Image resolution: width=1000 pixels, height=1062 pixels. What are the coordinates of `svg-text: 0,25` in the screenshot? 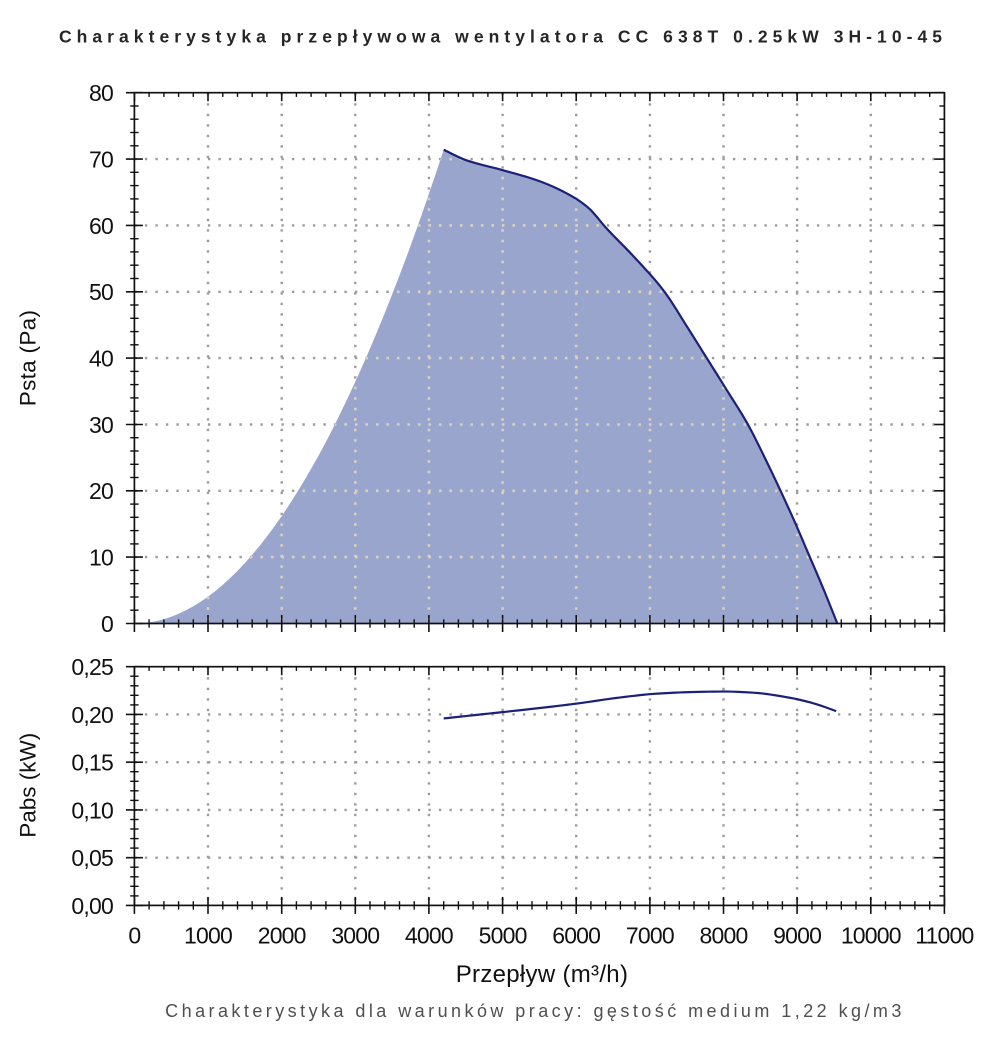 It's located at (92, 667).